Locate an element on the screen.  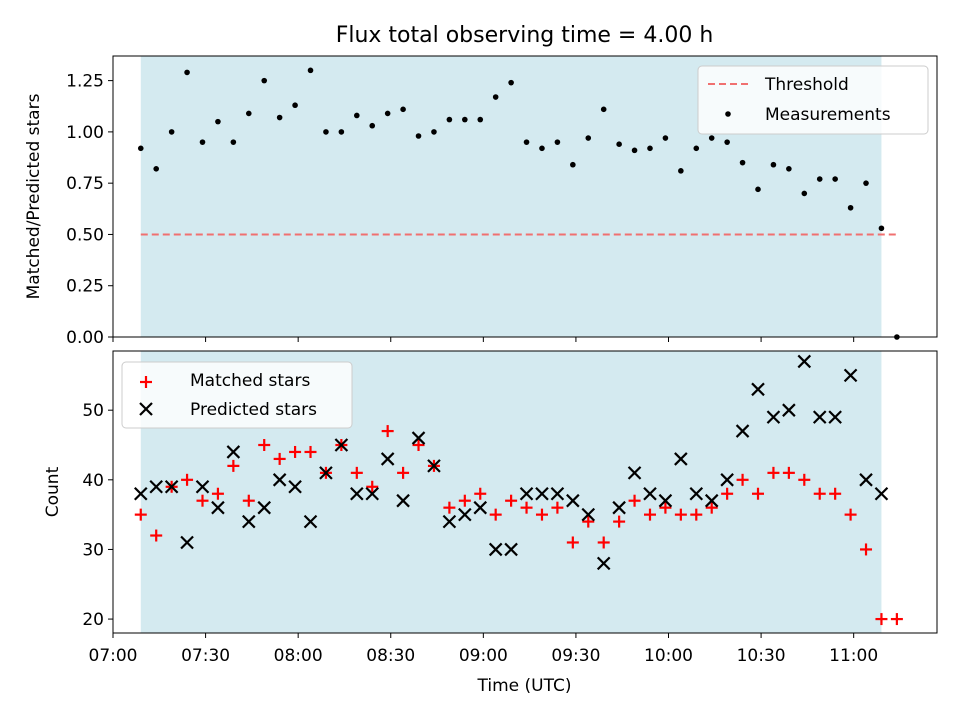
top-y-tick-label: 0.25 is located at coordinates (85, 287).